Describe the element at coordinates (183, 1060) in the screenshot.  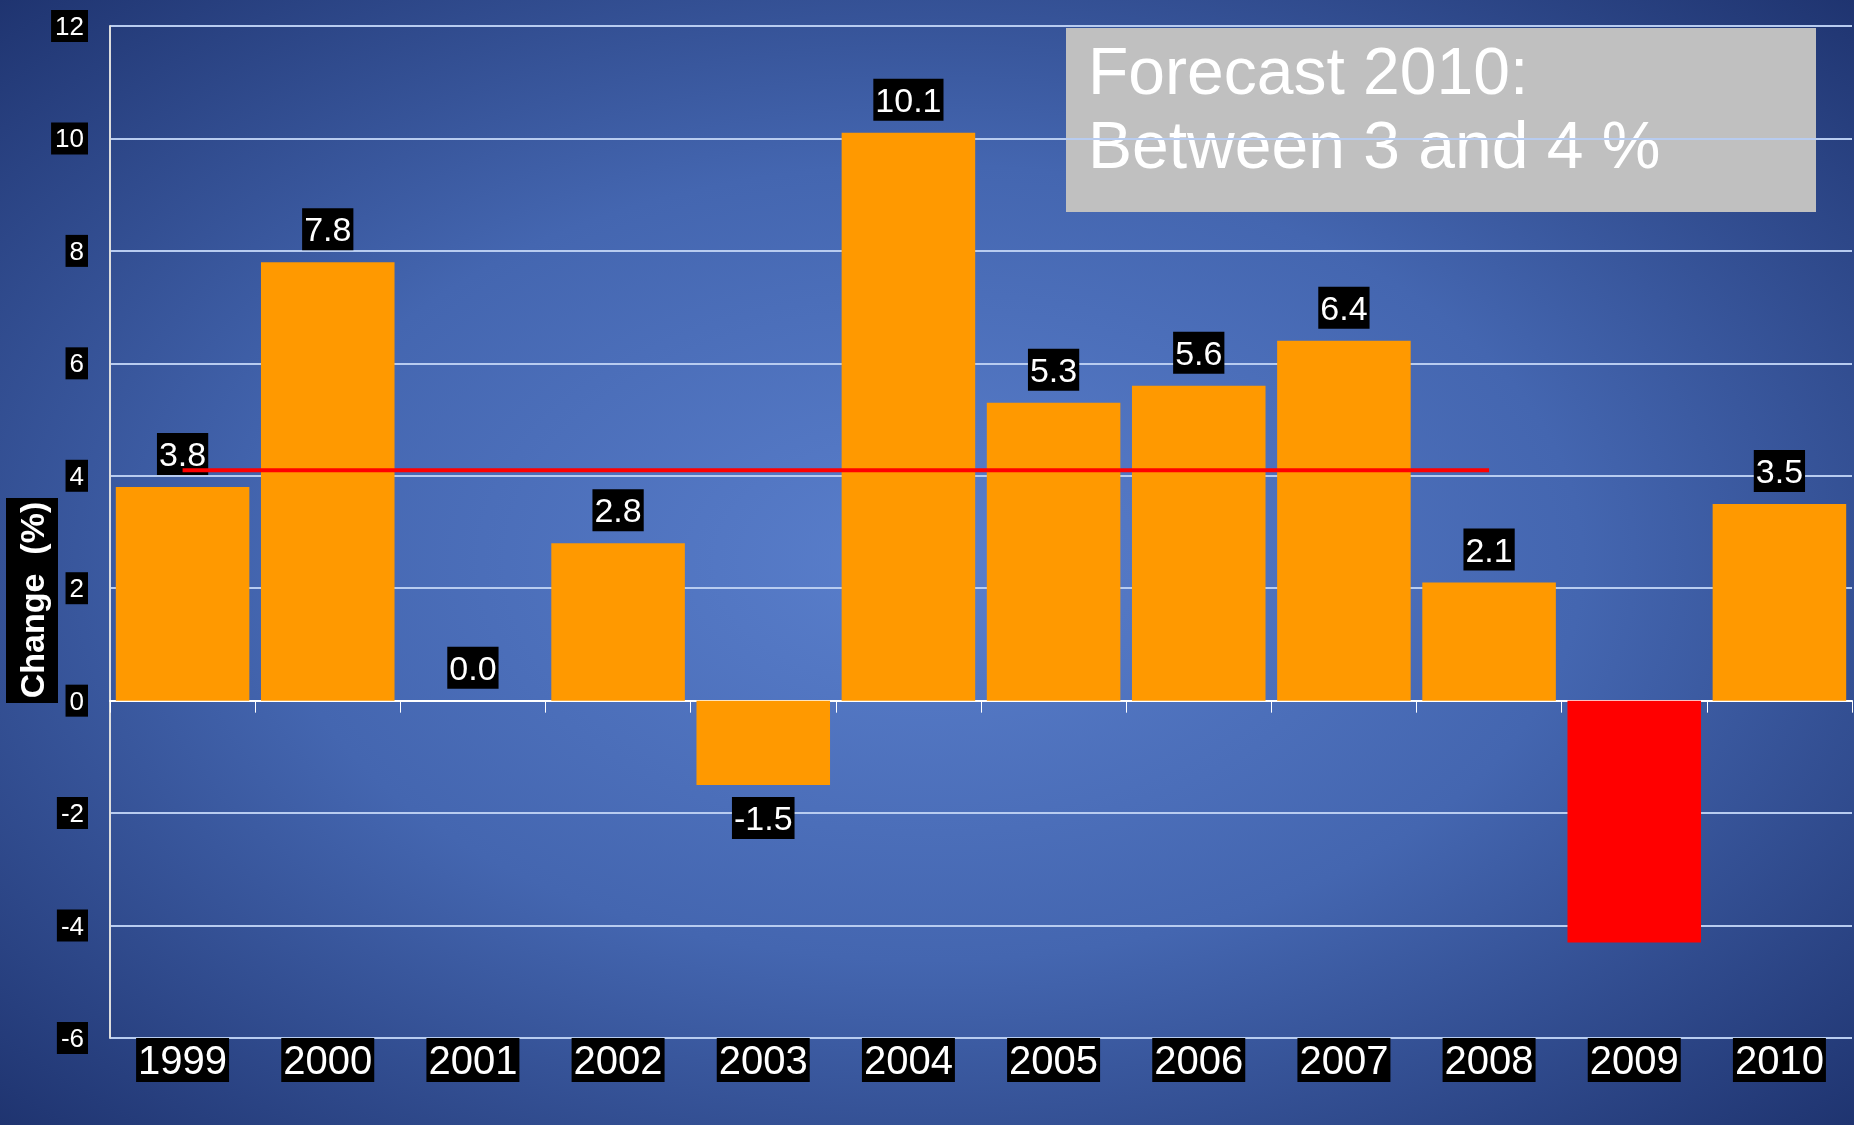
I see `x-tick-label: 1999` at that location.